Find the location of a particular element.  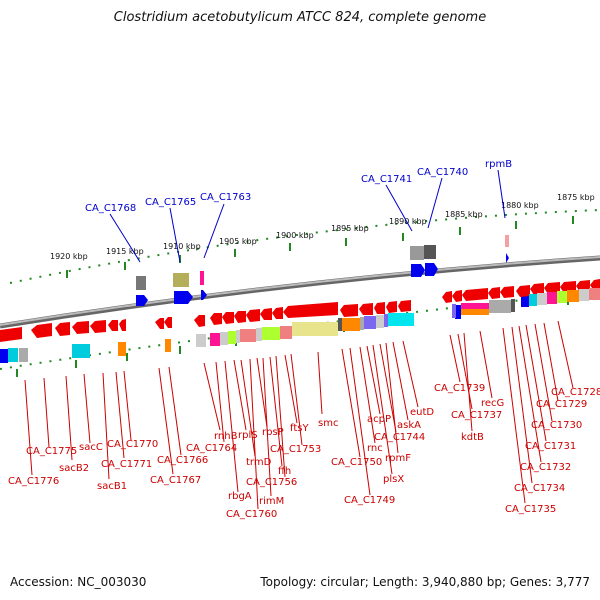

gene-label: CA_C1732 is located at coordinates (545, 467).